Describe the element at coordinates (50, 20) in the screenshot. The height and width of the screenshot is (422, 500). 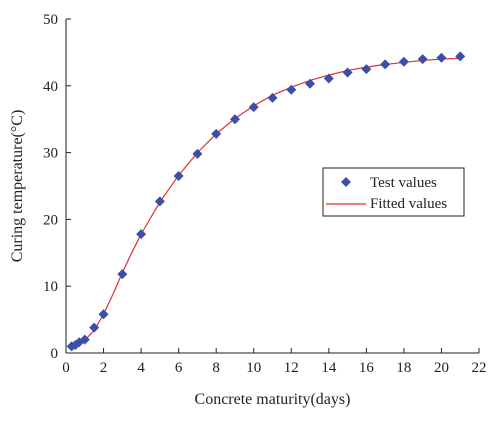
I see `y-tick-label: 50` at that location.